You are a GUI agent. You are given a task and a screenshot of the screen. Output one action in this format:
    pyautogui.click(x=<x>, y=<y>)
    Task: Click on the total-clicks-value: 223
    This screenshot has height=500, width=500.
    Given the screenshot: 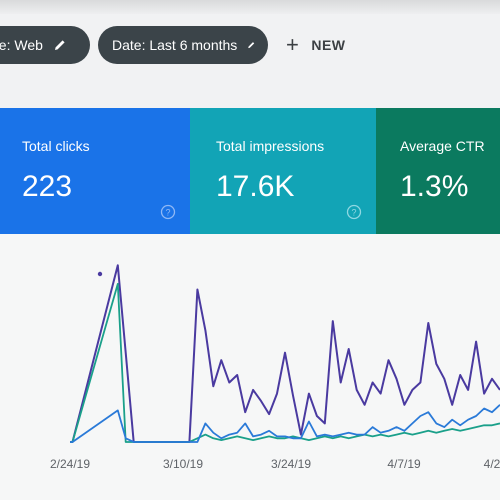 What is the action you would take?
    pyautogui.click(x=47, y=186)
    